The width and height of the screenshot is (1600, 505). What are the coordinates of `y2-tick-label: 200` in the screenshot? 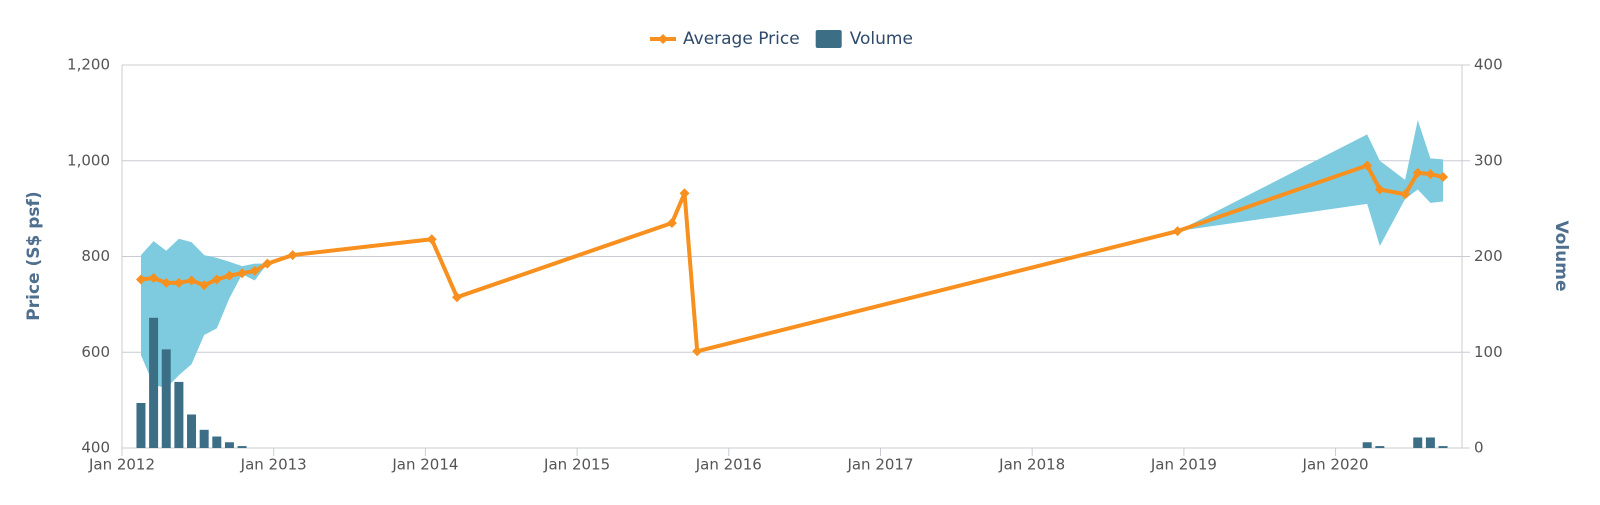 It's located at (1488, 256).